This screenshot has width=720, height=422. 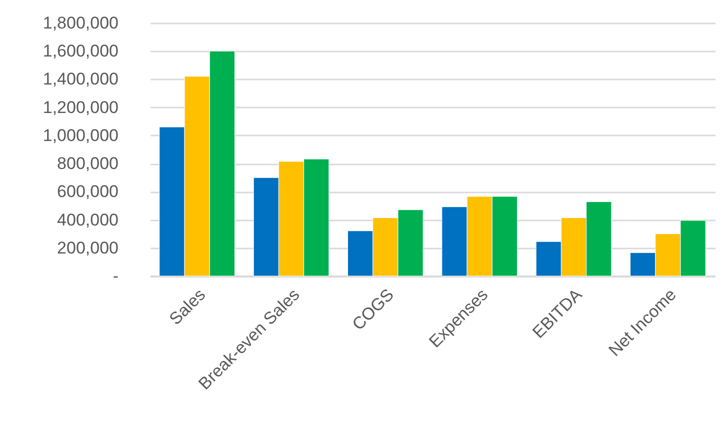 I want to click on y-tick-label: 1,200,000, so click(x=80, y=107).